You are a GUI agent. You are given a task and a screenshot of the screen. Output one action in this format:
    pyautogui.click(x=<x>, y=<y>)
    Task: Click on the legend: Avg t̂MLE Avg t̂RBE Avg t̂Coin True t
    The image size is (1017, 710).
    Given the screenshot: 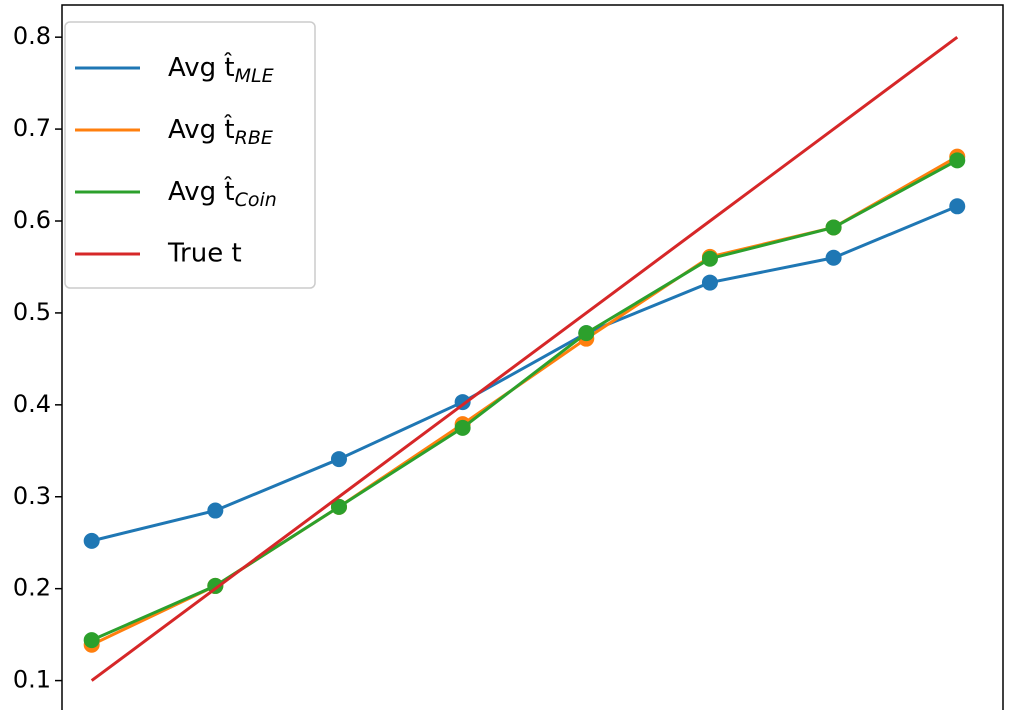 What is the action you would take?
    pyautogui.click(x=190, y=155)
    